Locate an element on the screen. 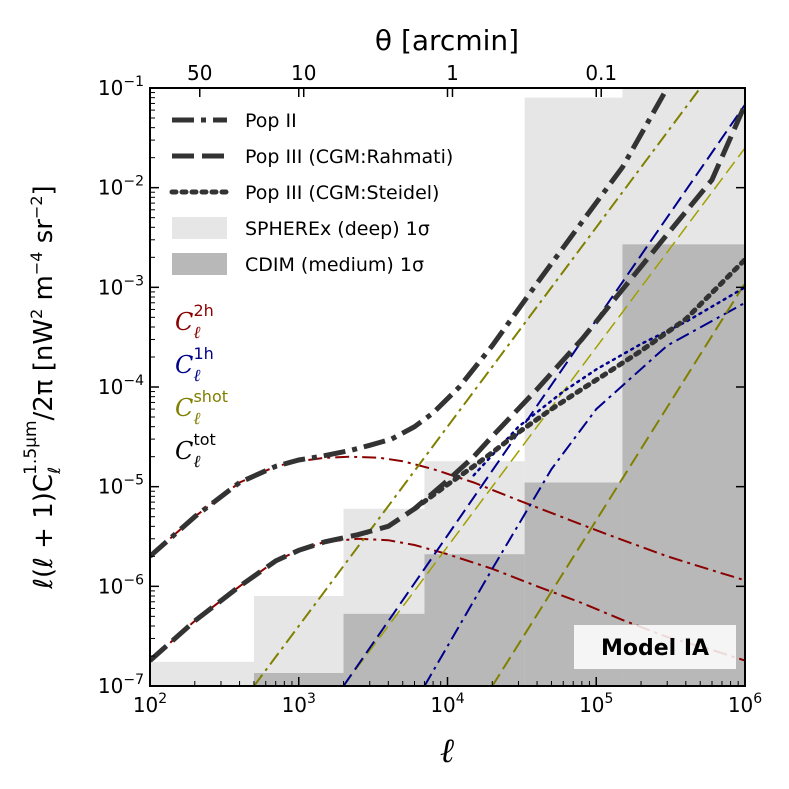 The height and width of the screenshot is (789, 789). y-tick-label-3: 10⁻⁴ is located at coordinates (121, 386).